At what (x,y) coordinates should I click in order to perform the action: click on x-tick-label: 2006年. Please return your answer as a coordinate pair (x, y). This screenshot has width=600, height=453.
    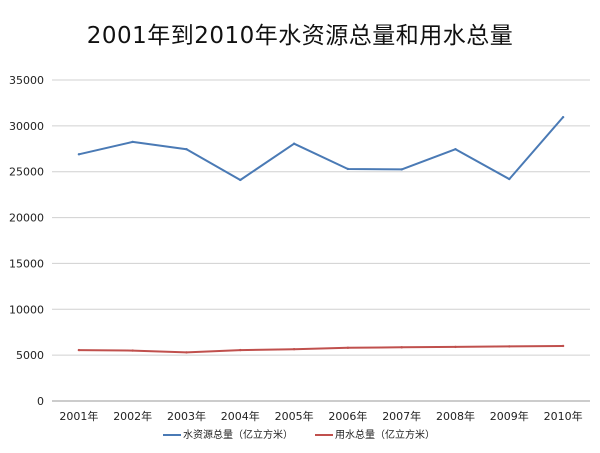
    Looking at the image, I should click on (347, 416).